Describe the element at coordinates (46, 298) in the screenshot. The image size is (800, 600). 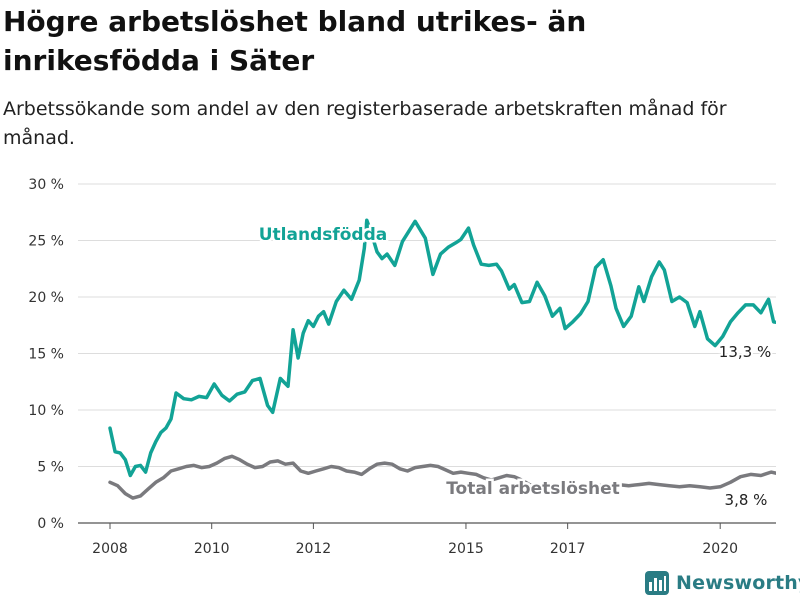
I see `y-tick-label: 20 %` at that location.